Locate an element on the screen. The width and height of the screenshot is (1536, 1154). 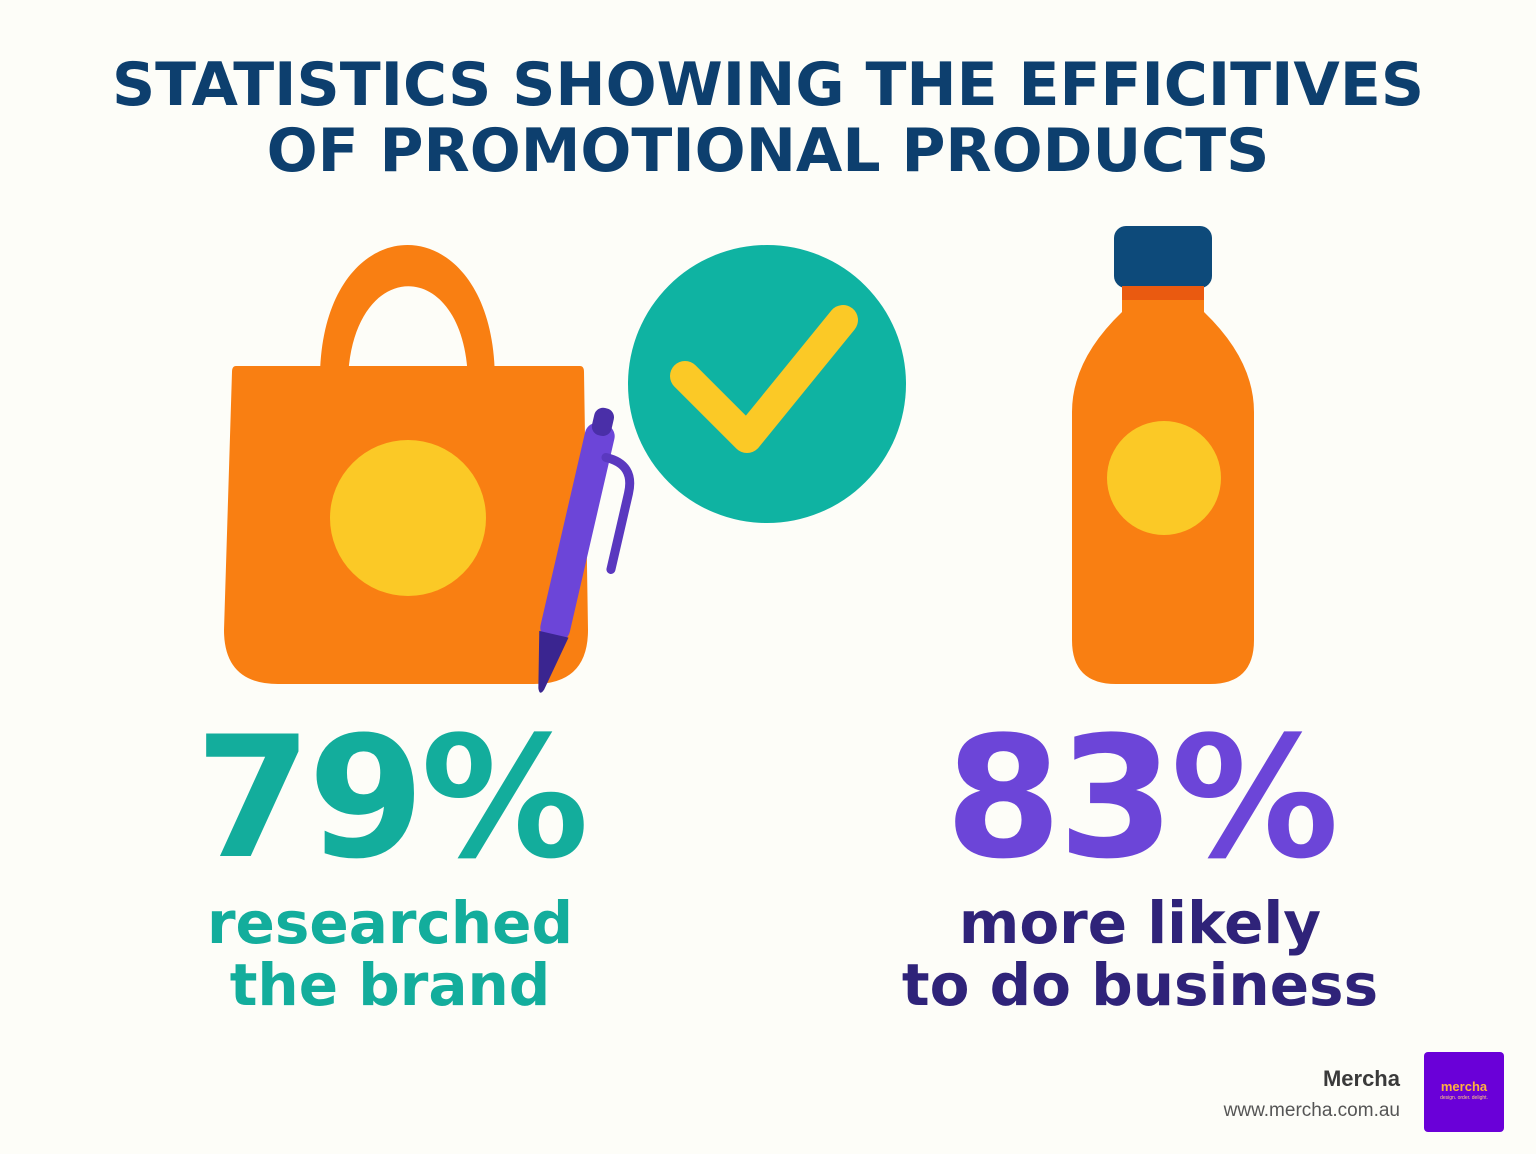
water-bottle-icon is located at coordinates (1163, 455).